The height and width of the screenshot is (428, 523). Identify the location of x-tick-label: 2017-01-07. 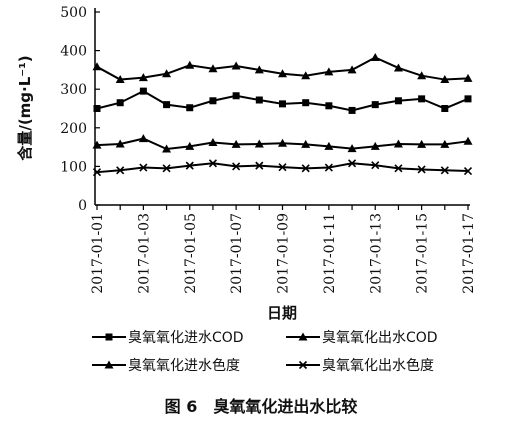
(237, 253).